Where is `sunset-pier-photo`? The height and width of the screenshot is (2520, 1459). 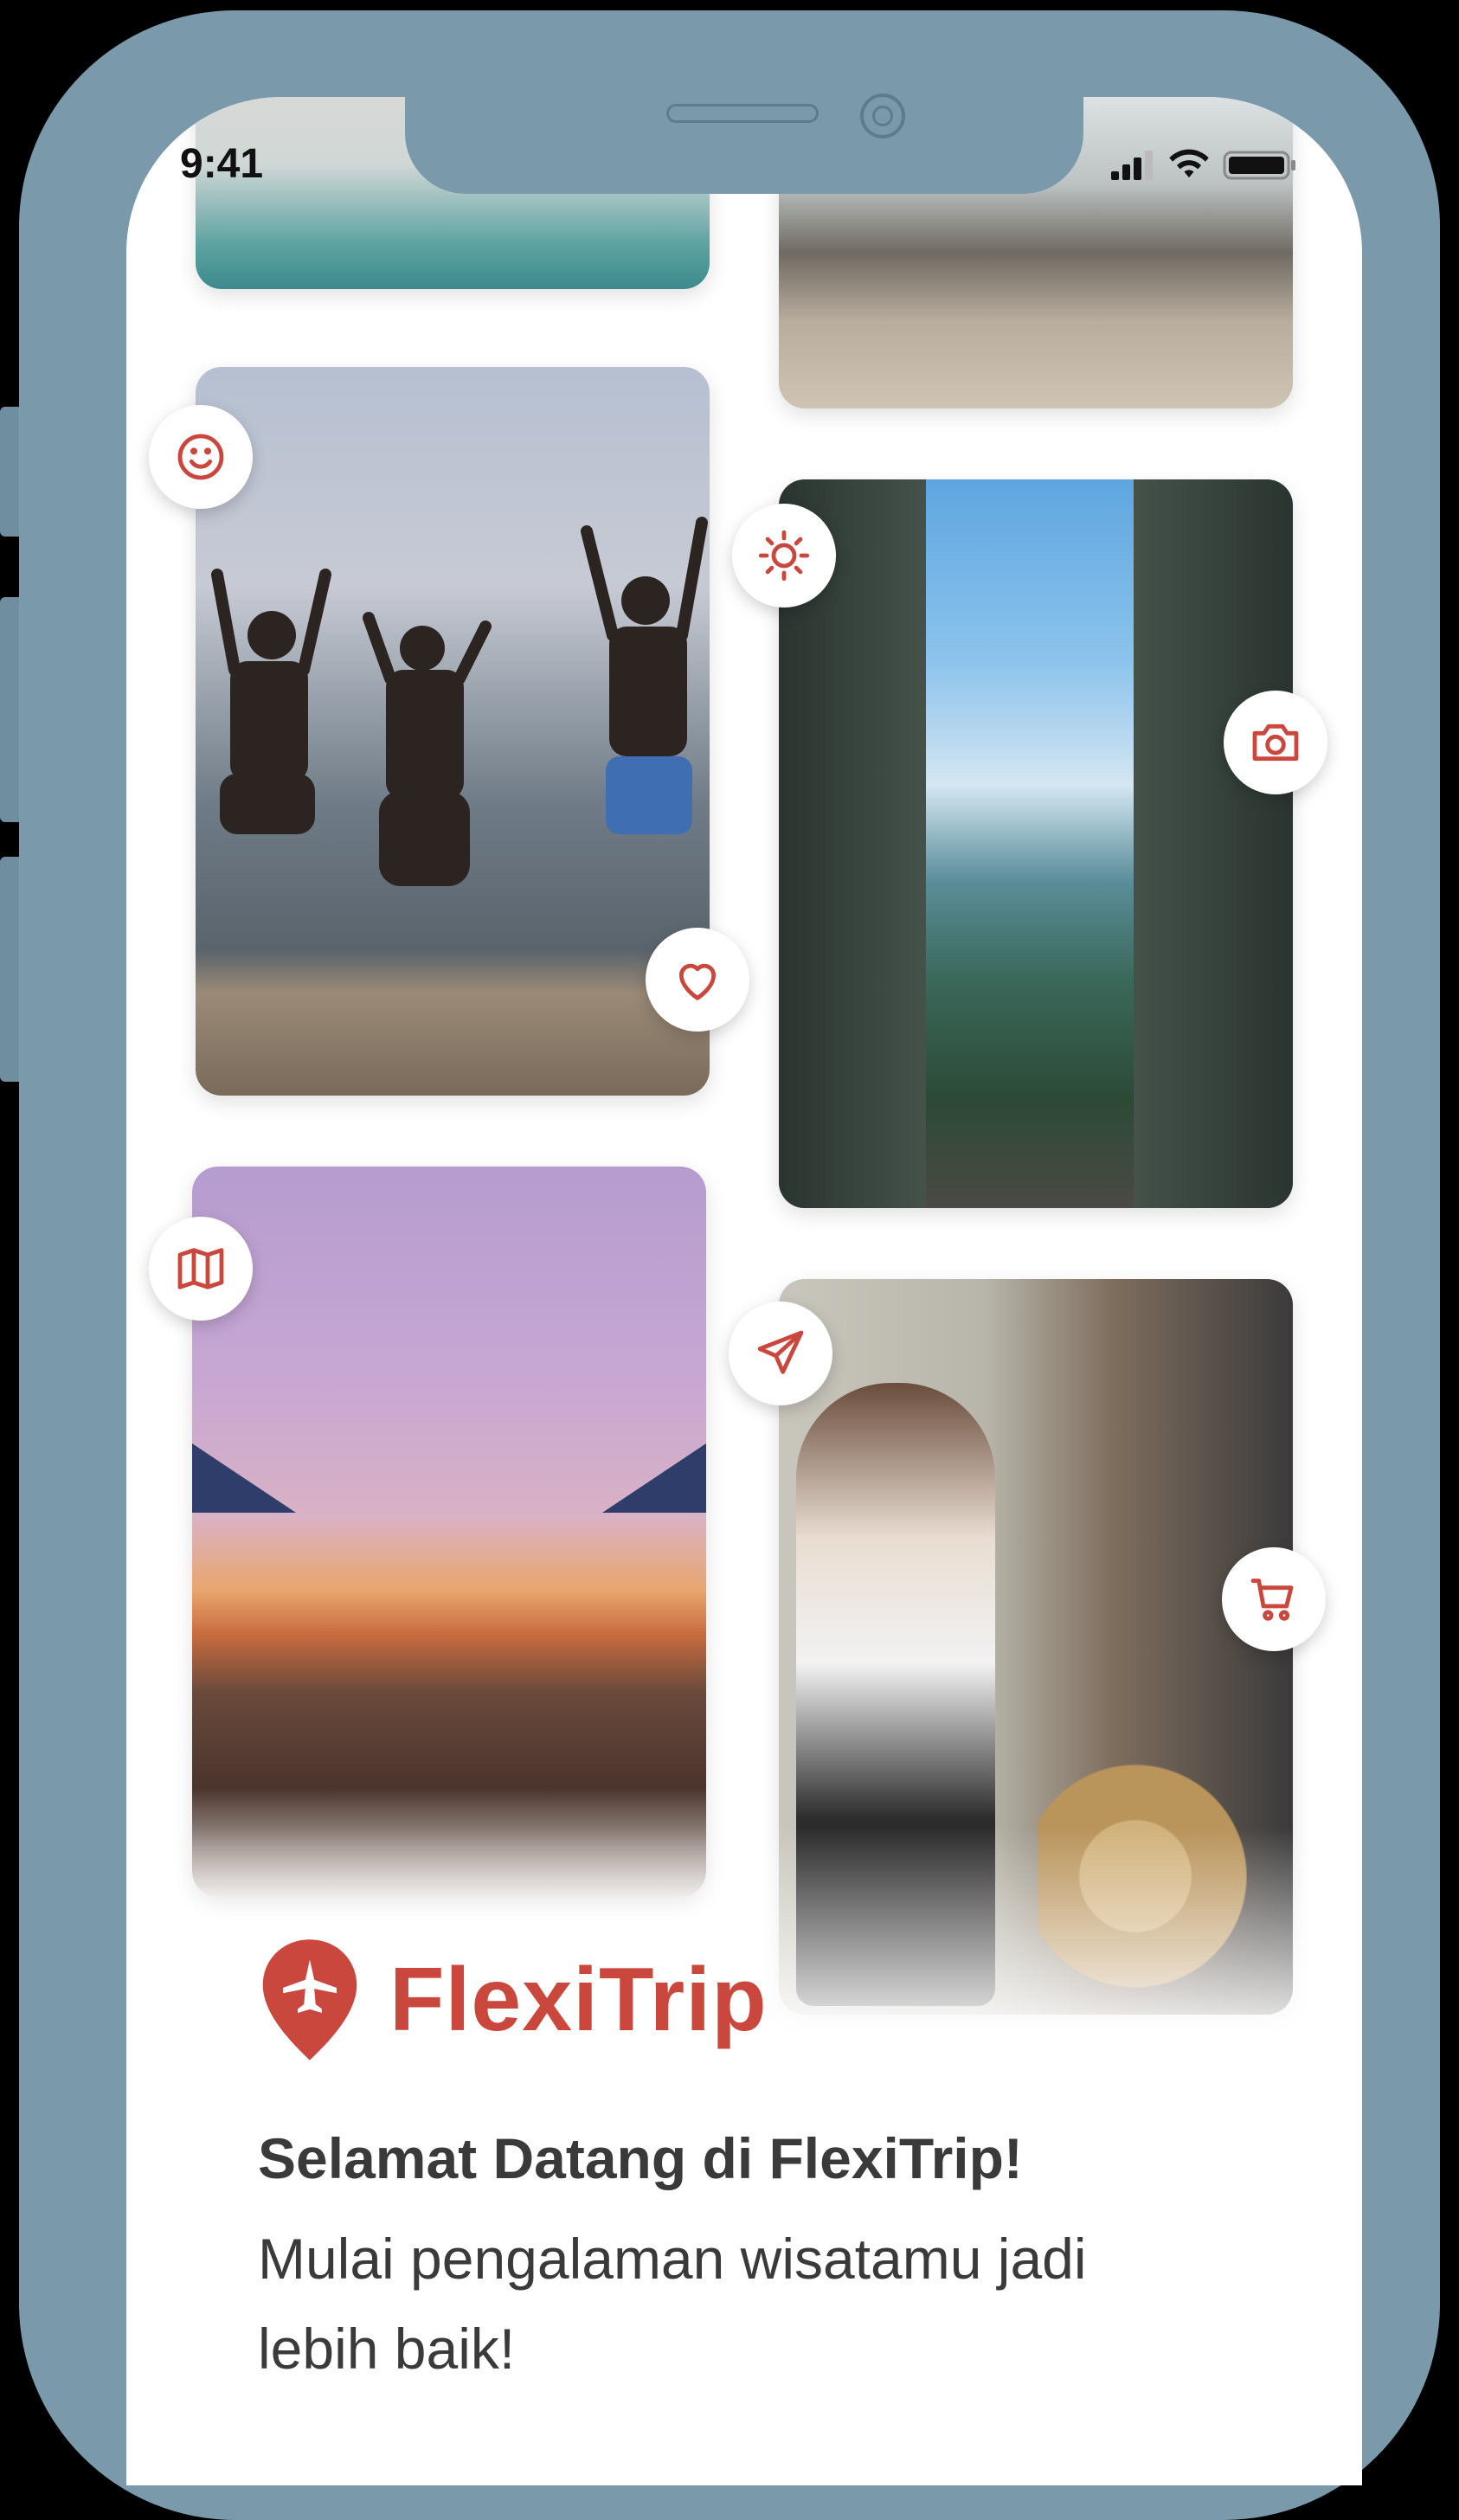 sunset-pier-photo is located at coordinates (449, 1532).